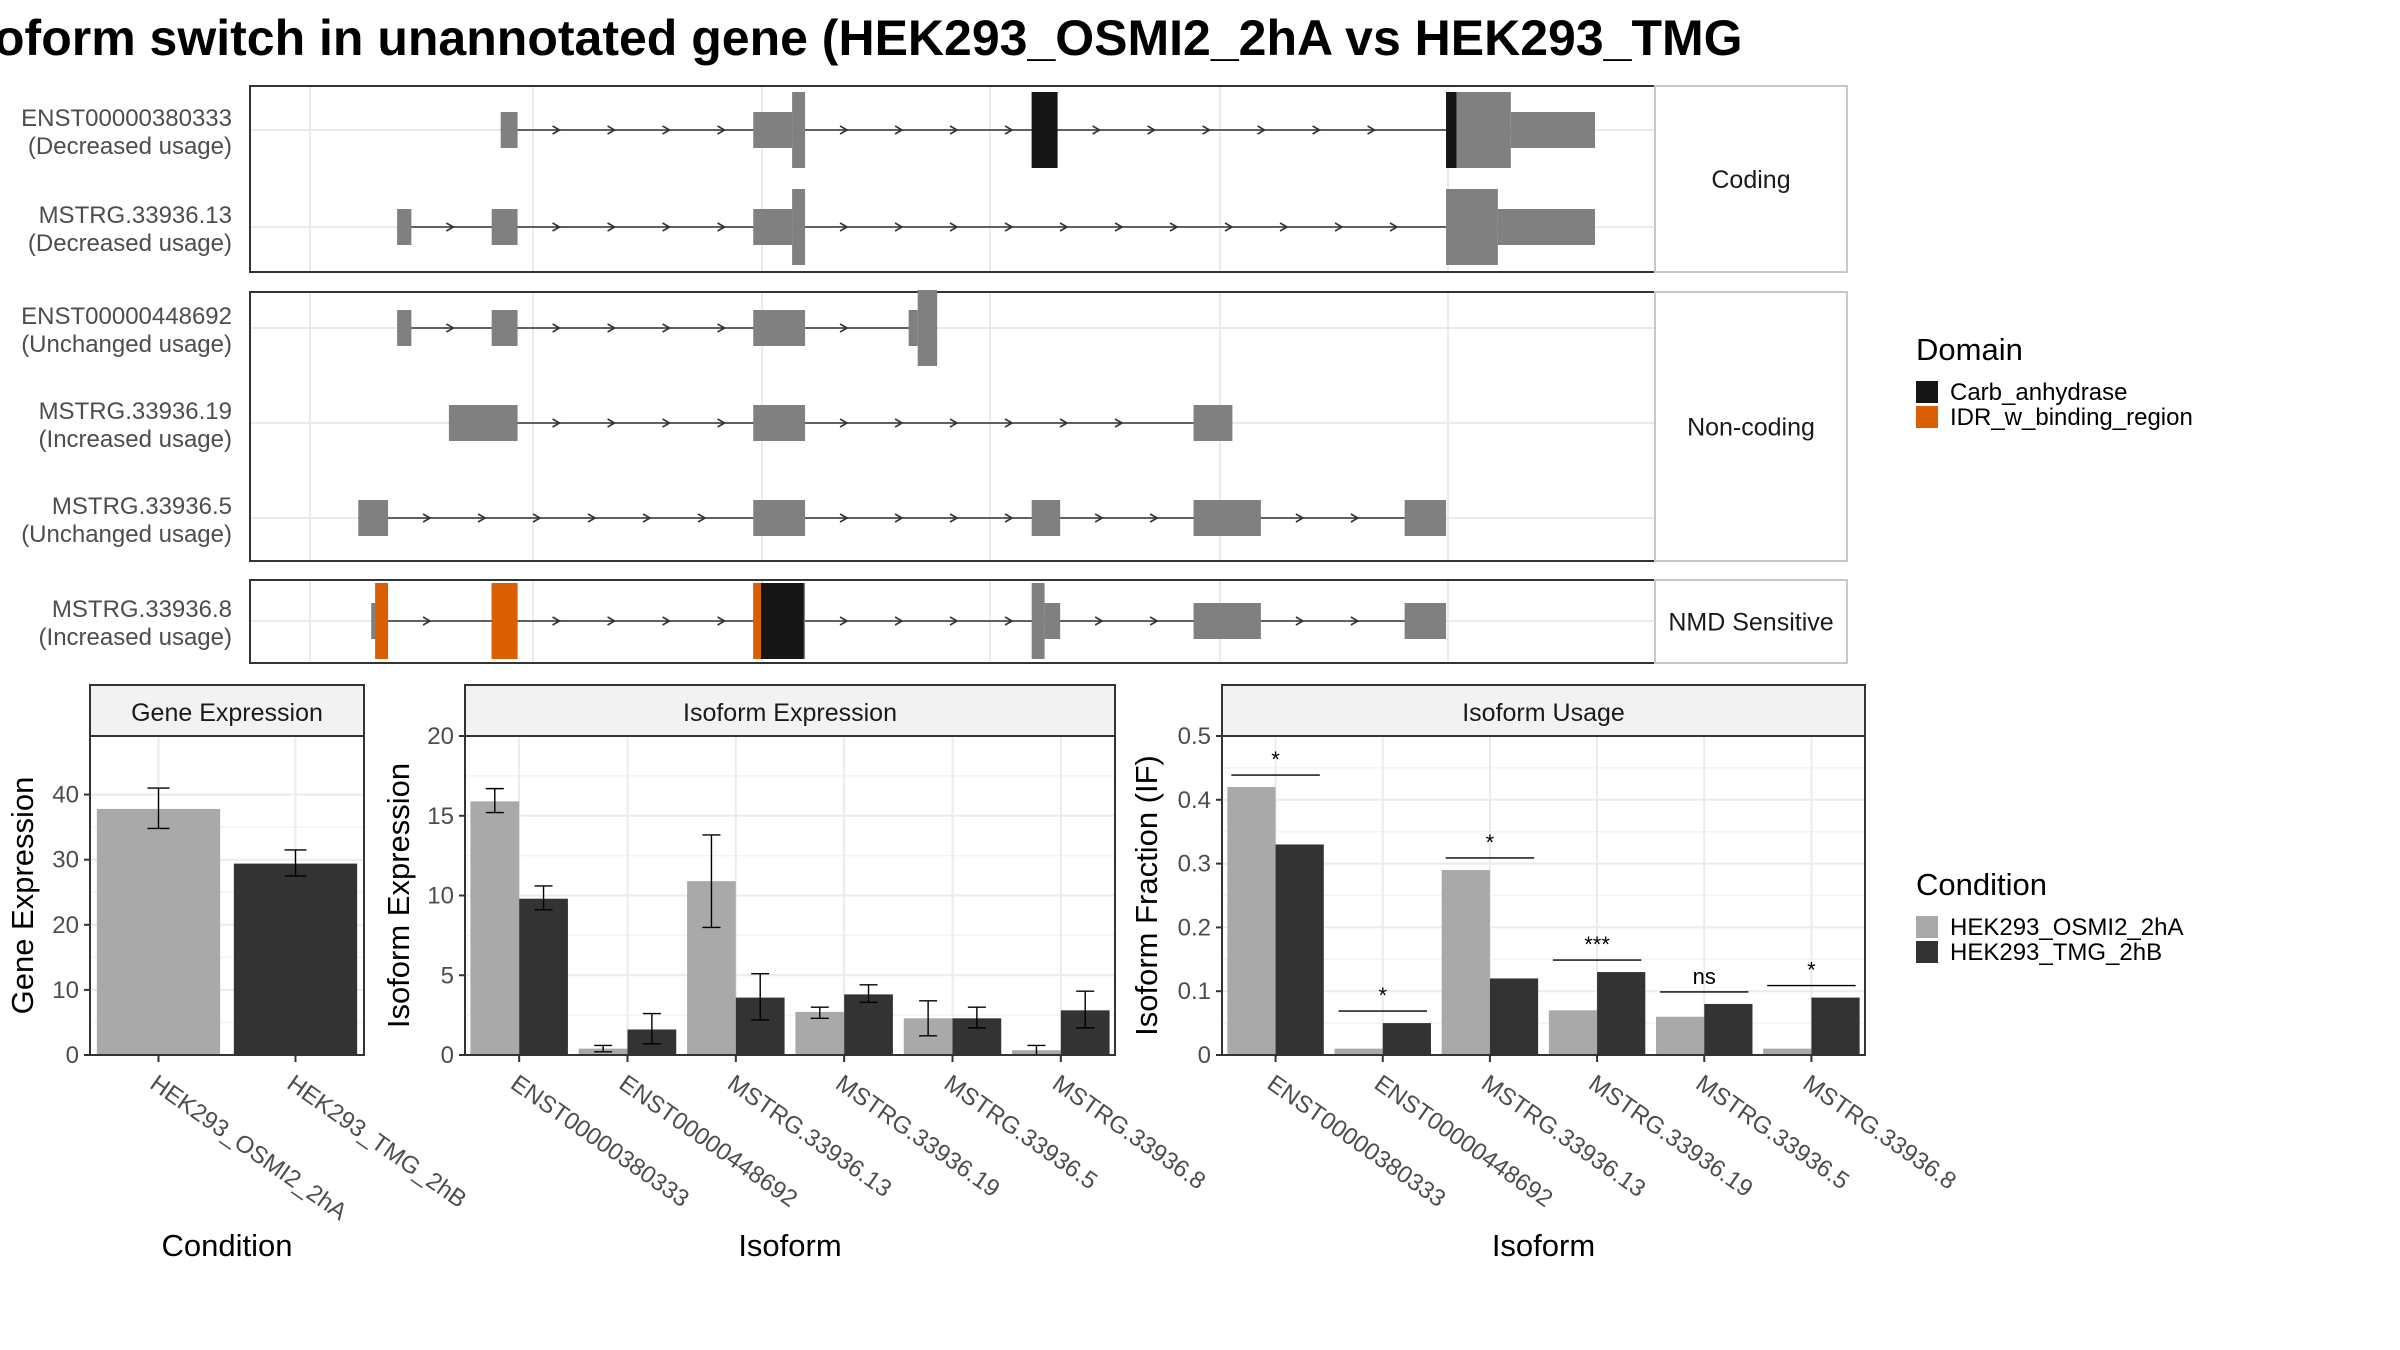 The height and width of the screenshot is (1350, 2400). What do you see at coordinates (790, 713) in the screenshot?
I see `panel-strip-title: Isoform Expression` at bounding box center [790, 713].